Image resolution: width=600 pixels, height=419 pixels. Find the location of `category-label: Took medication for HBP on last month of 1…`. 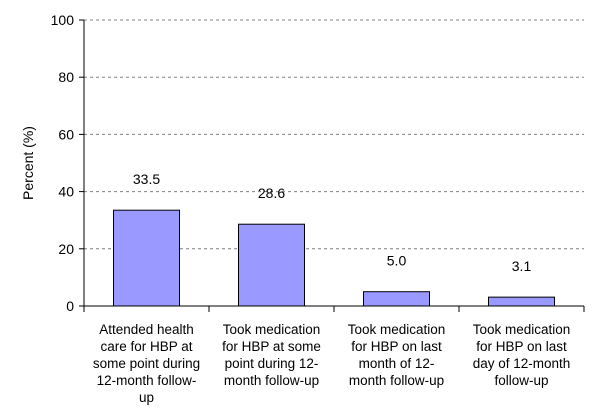

category-label: Took medication for HBP on last month of 1… is located at coordinates (397, 355).